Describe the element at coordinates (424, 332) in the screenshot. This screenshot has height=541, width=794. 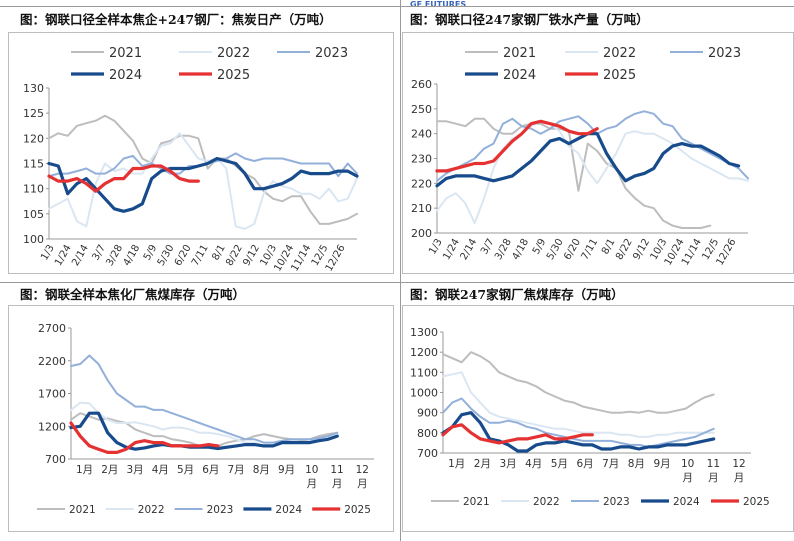
I see `y-tick-label: 1300` at that location.